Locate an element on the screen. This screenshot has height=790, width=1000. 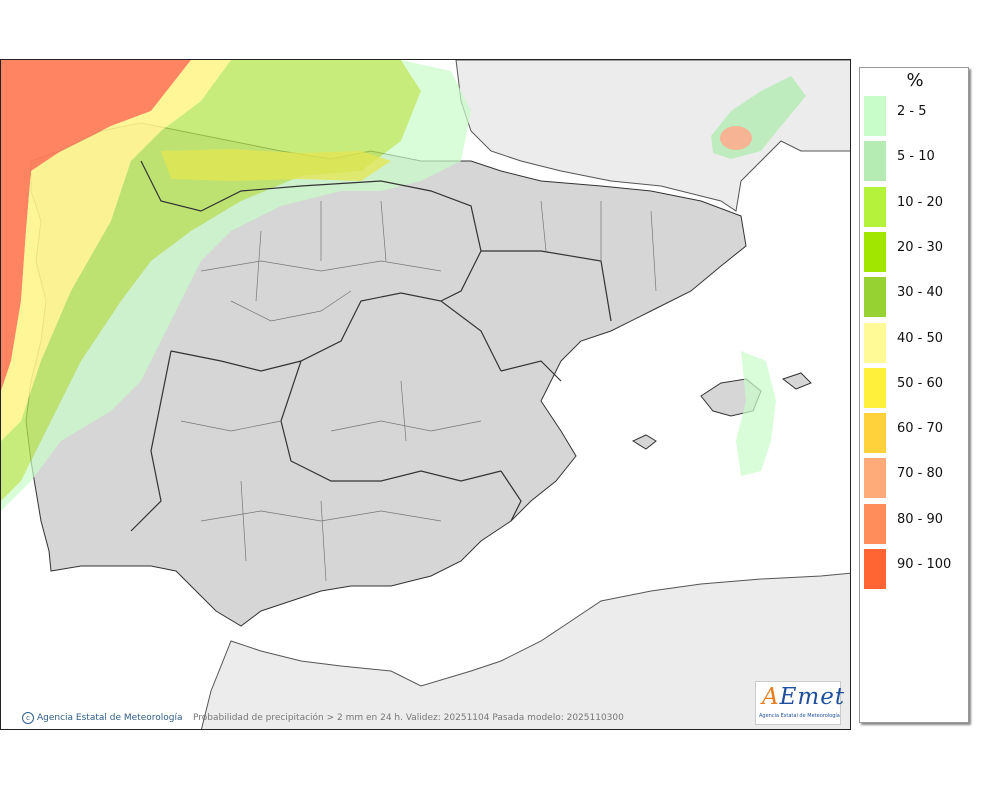
legend-label: 90 - 100 is located at coordinates (924, 564).